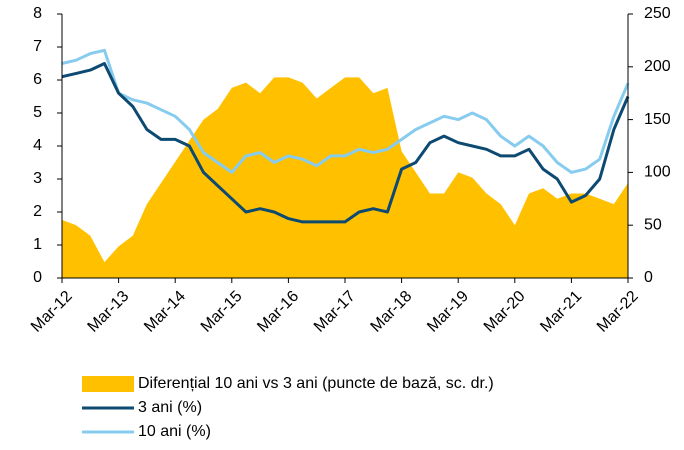 The height and width of the screenshot is (450, 684). What do you see at coordinates (37, 145) in the screenshot?
I see `y-tick-label: 4` at bounding box center [37, 145].